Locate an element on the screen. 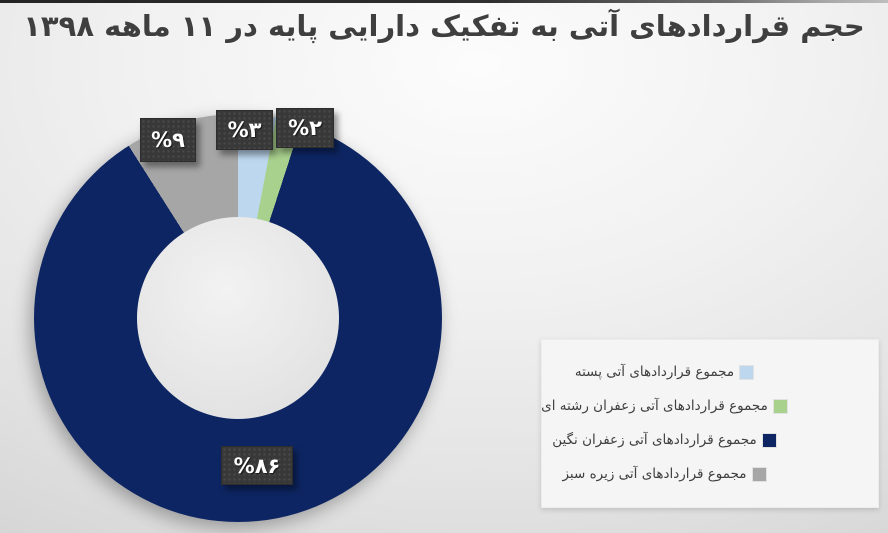  legend-item-pistachio: مجموع قراردادهای آتی پسته is located at coordinates (664, 371).